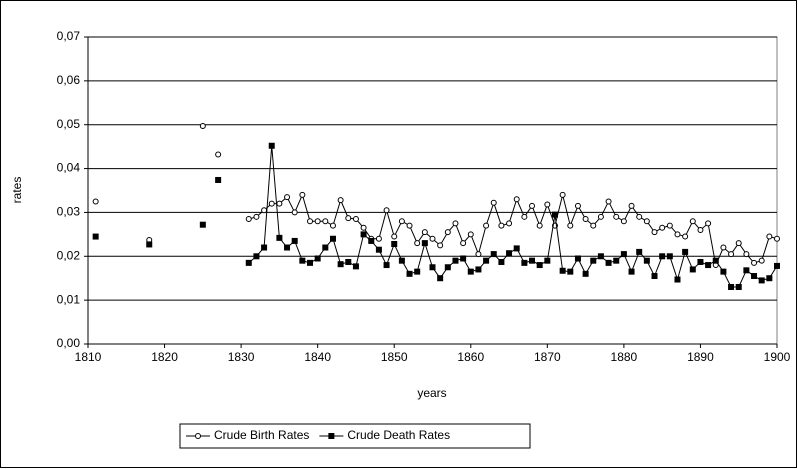 This screenshot has height=469, width=798. I want to click on x-tick-label: 1810, so click(88, 357).